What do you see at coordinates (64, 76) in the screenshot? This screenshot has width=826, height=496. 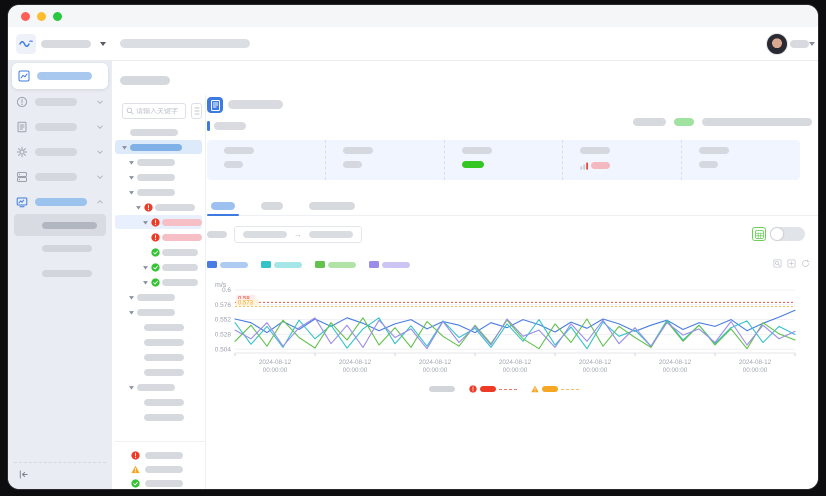 I see `sidebar-item-label` at bounding box center [64, 76].